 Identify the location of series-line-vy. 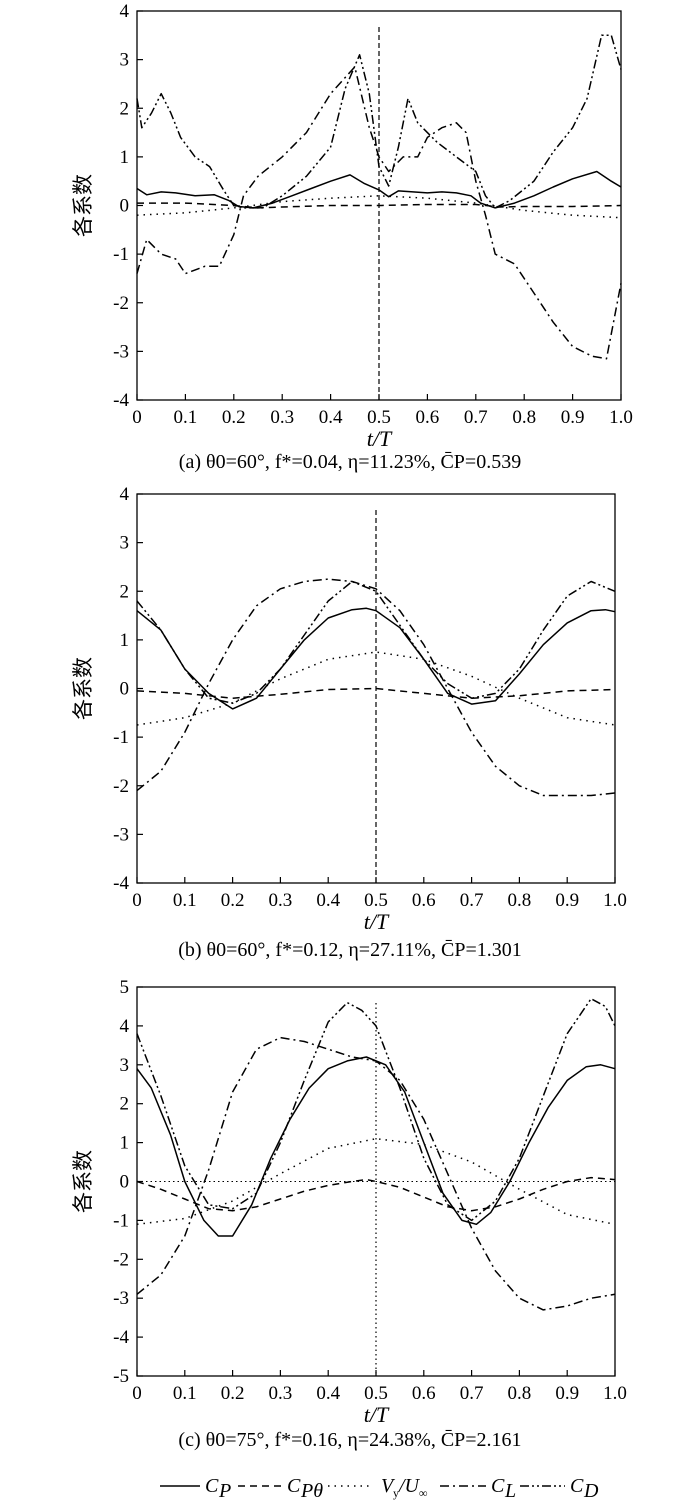
(376, 1181).